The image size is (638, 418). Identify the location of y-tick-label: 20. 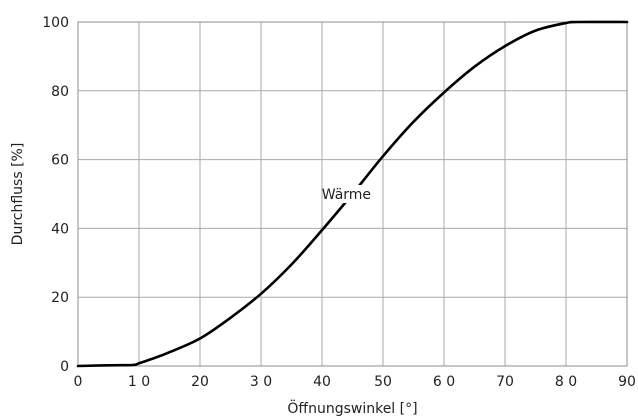
(60, 298).